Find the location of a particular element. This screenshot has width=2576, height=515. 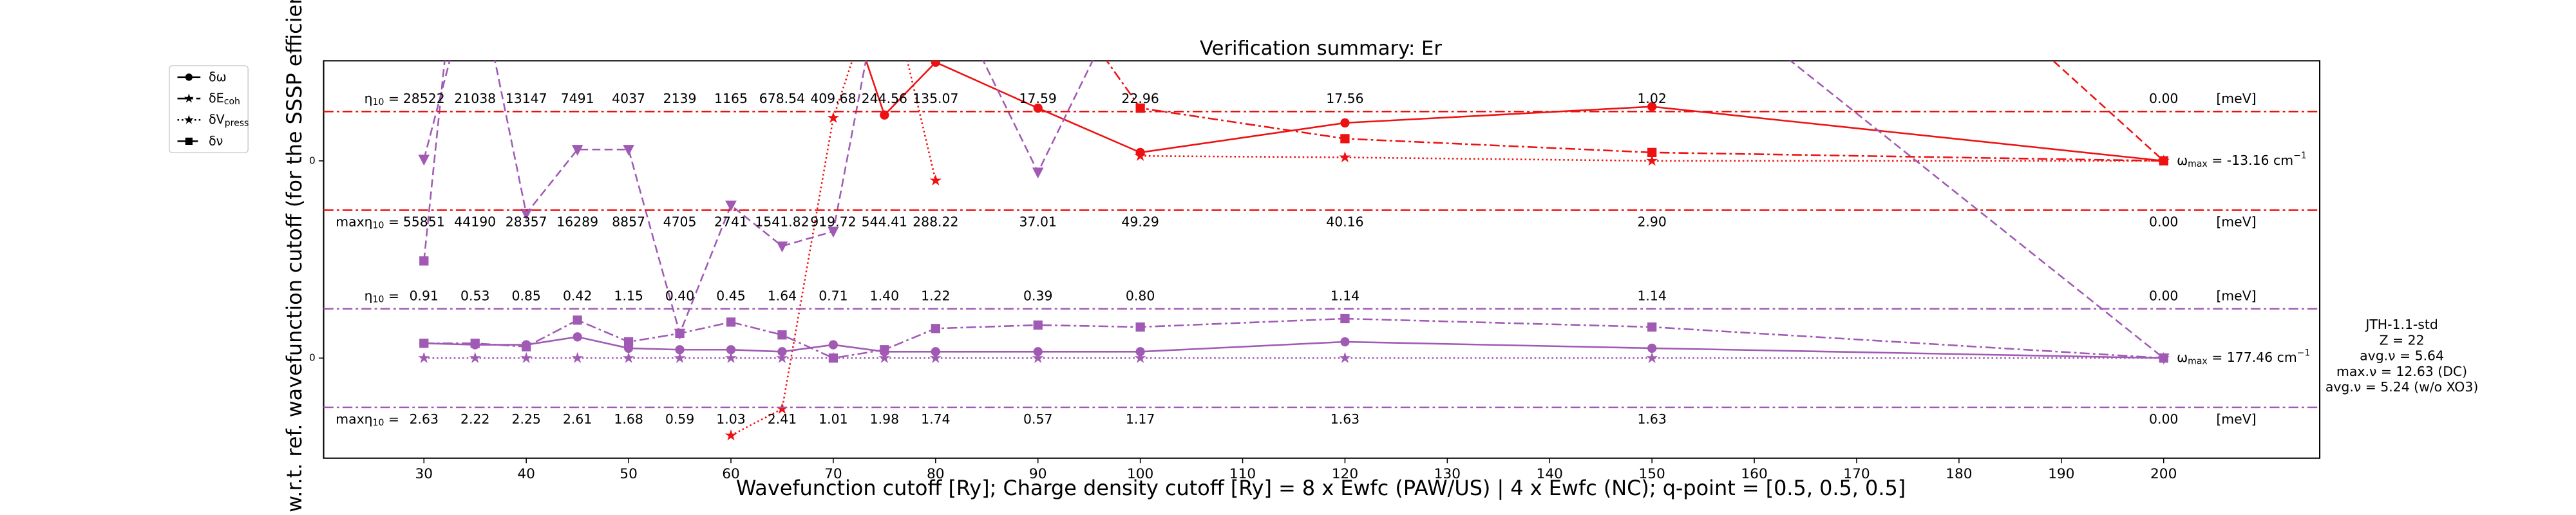

row-label: maxη10 = is located at coordinates (367, 223).